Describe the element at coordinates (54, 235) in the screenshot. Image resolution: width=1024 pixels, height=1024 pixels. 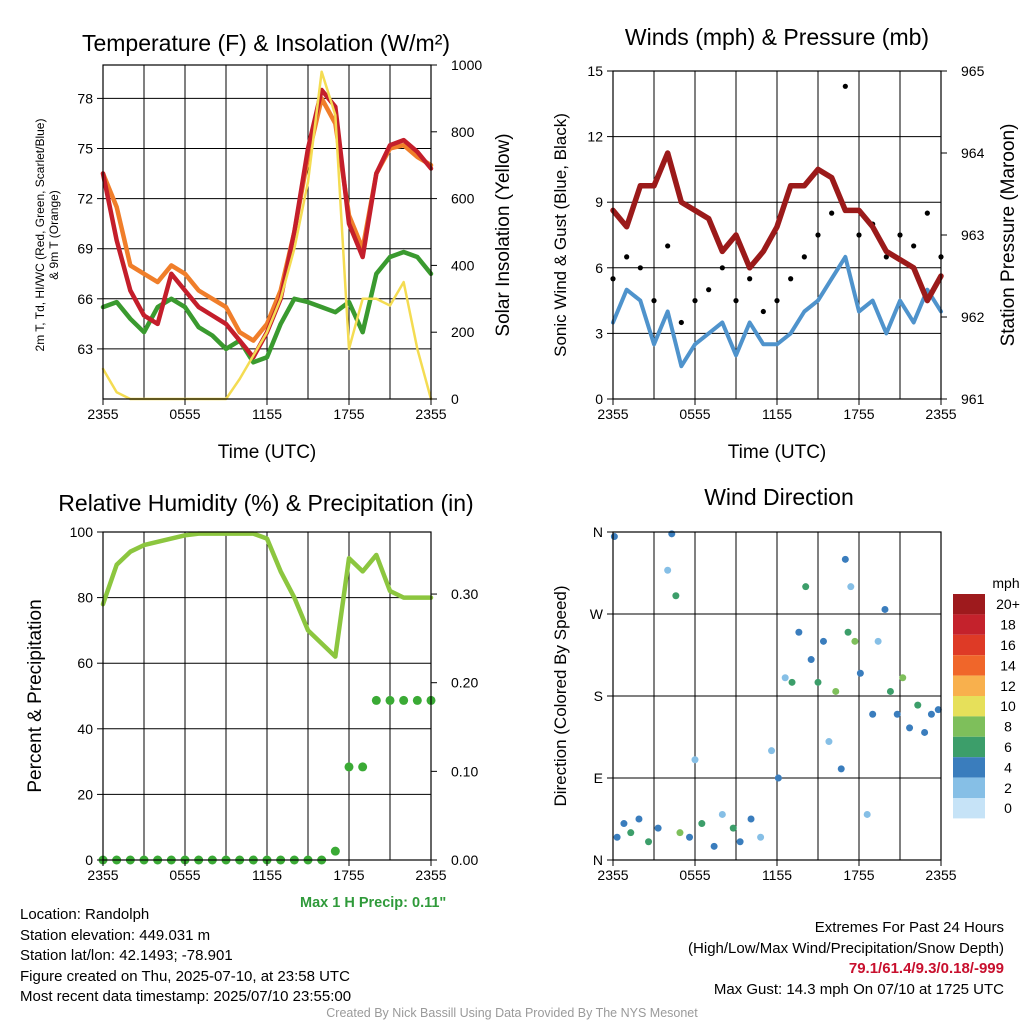
I see `temperature-y-axis-label-line2: & 9m T (Orange)` at that location.